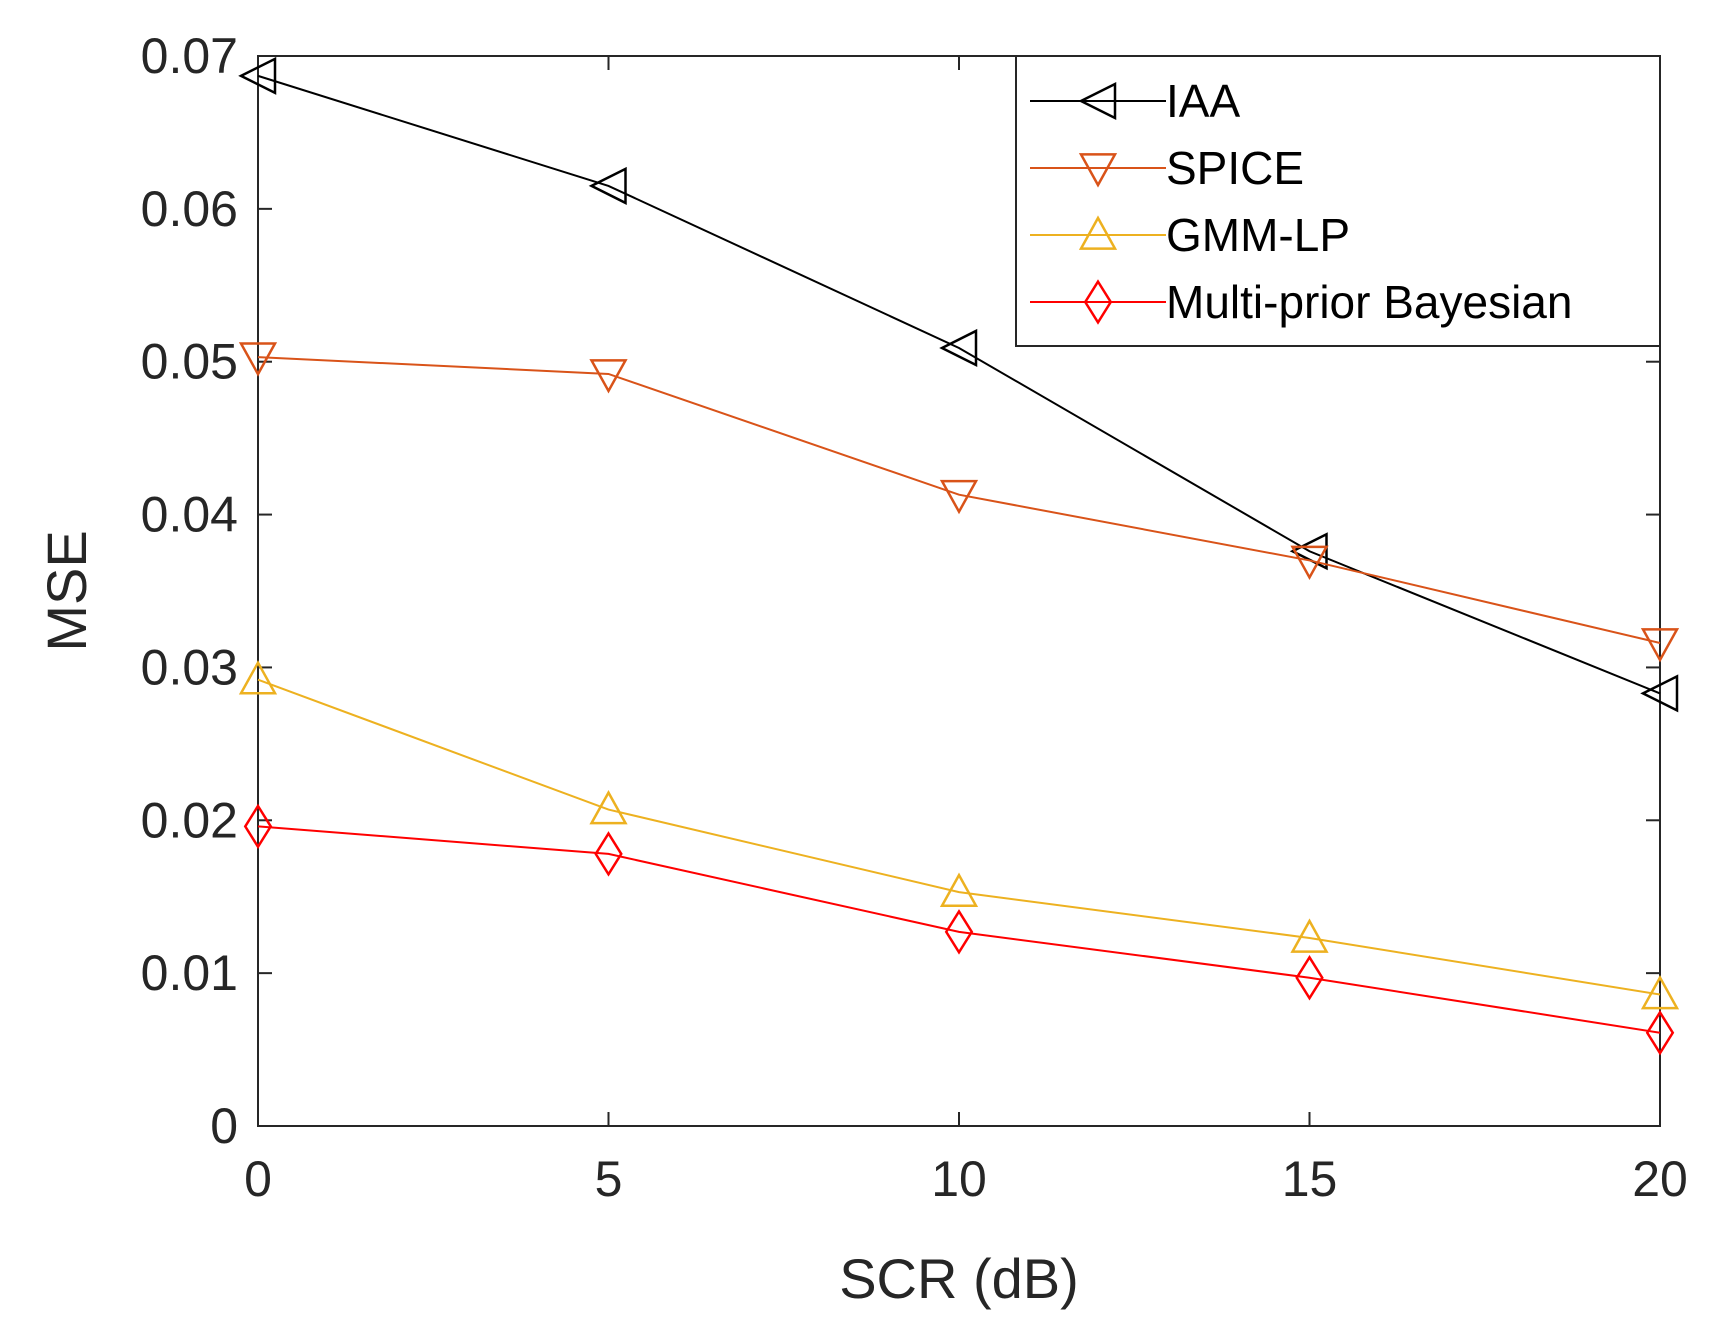 The height and width of the screenshot is (1344, 1724). What do you see at coordinates (224, 1126) in the screenshot?
I see `y-tick-label: 0` at bounding box center [224, 1126].